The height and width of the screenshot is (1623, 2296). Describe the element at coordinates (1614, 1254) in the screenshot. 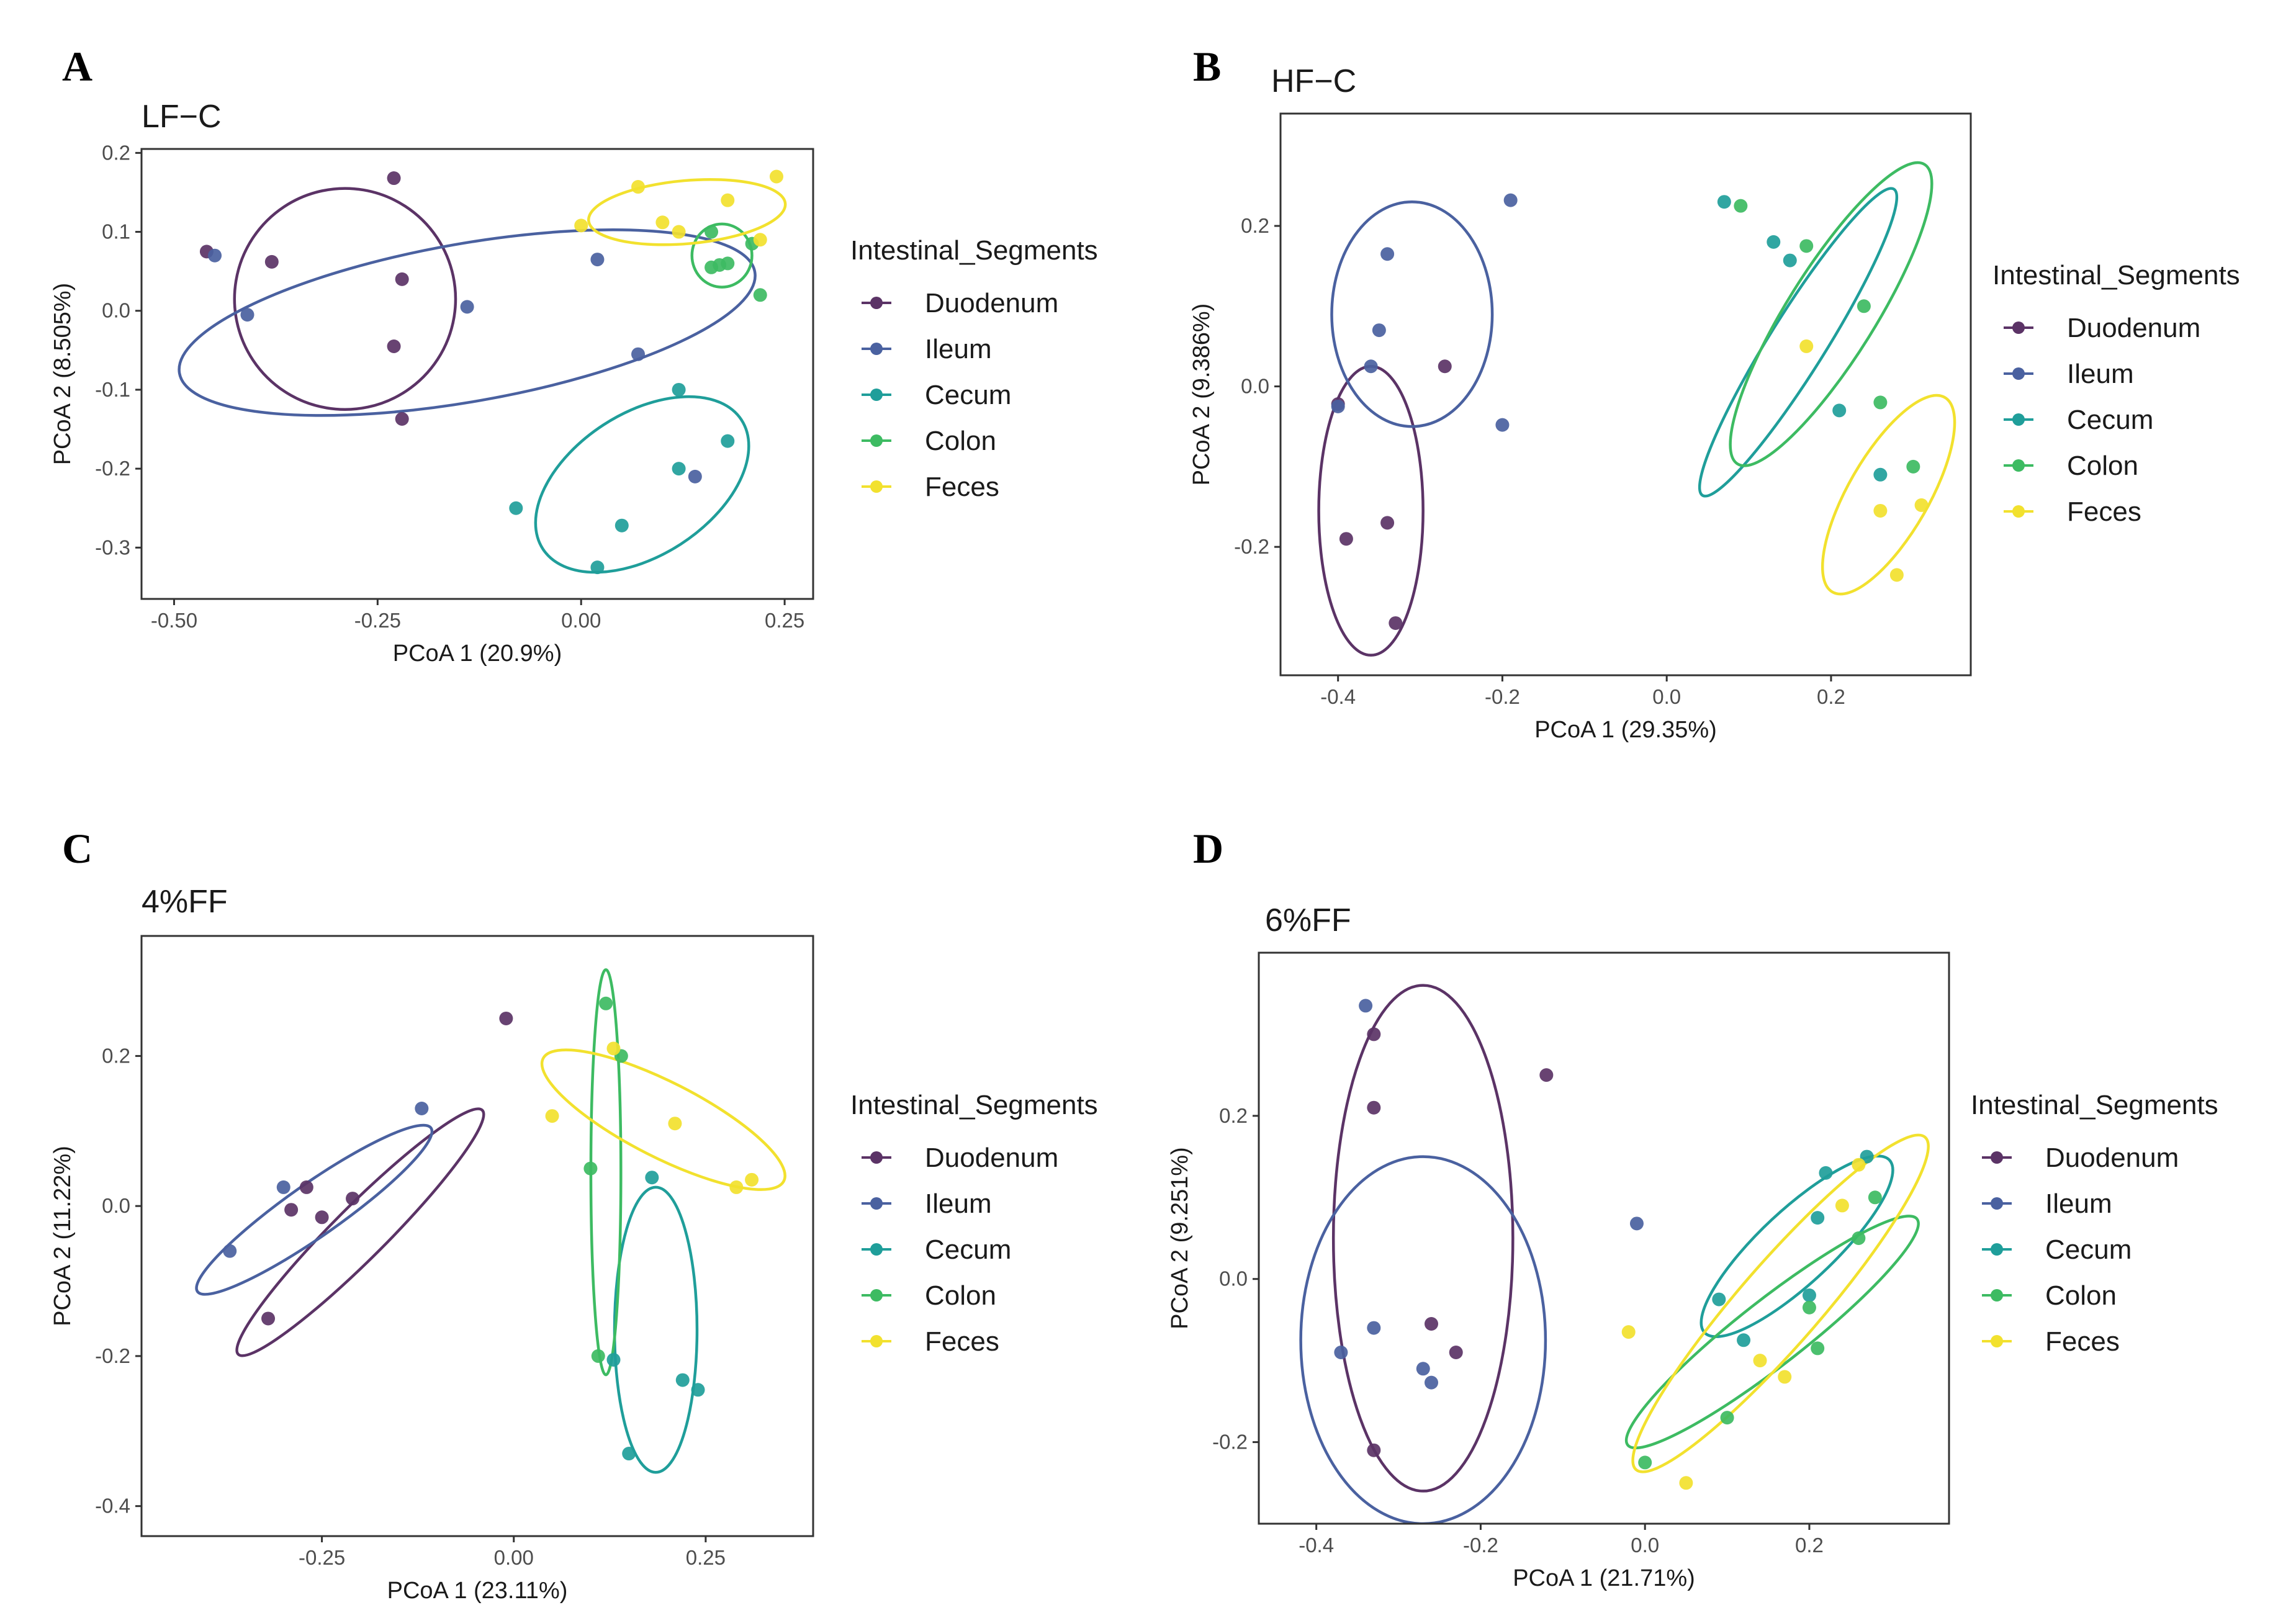

I see `plot-area` at that location.